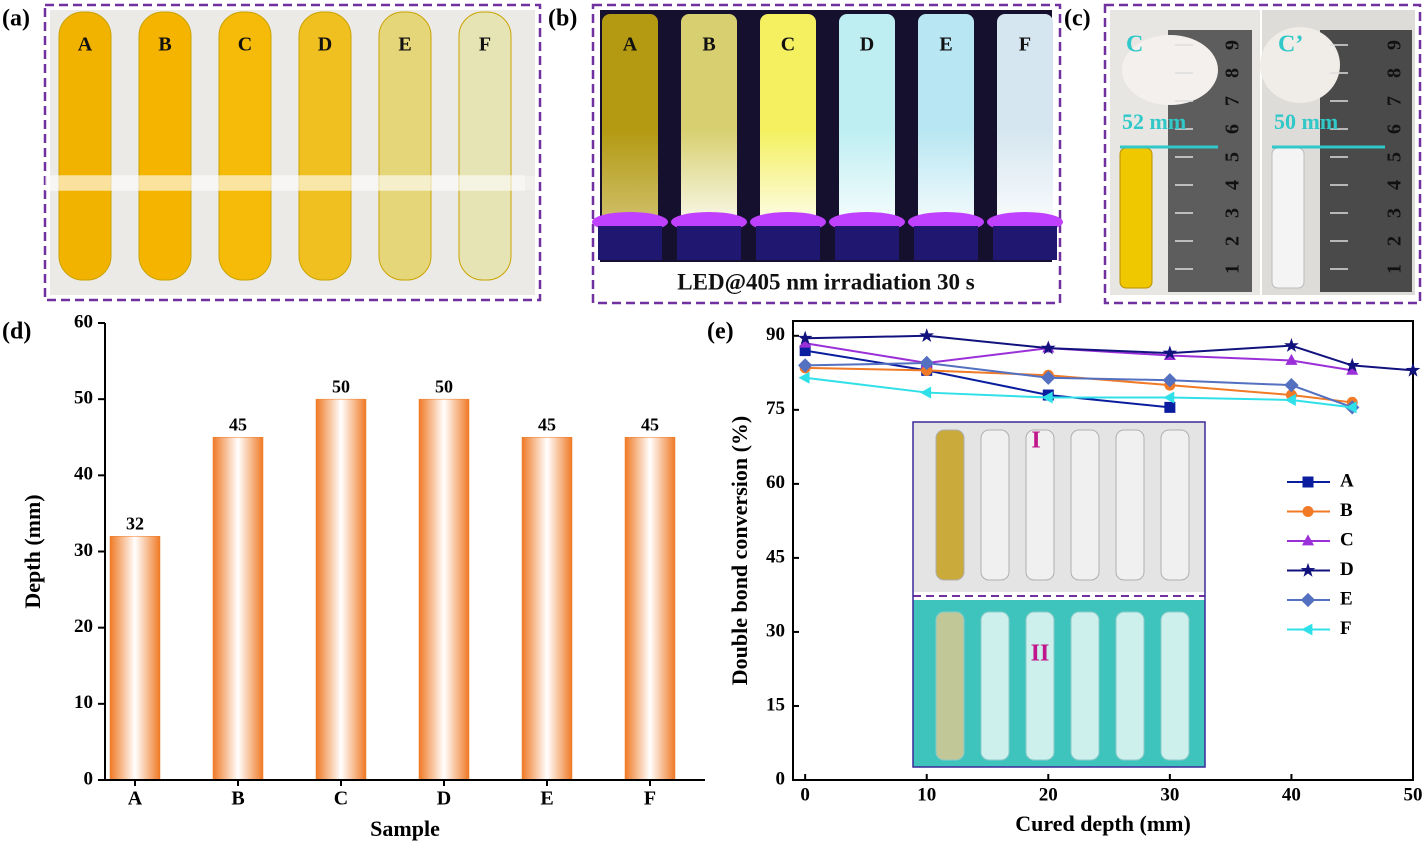  What do you see at coordinates (1077, 19) in the screenshot?
I see `panel-label: (c)` at bounding box center [1077, 19].